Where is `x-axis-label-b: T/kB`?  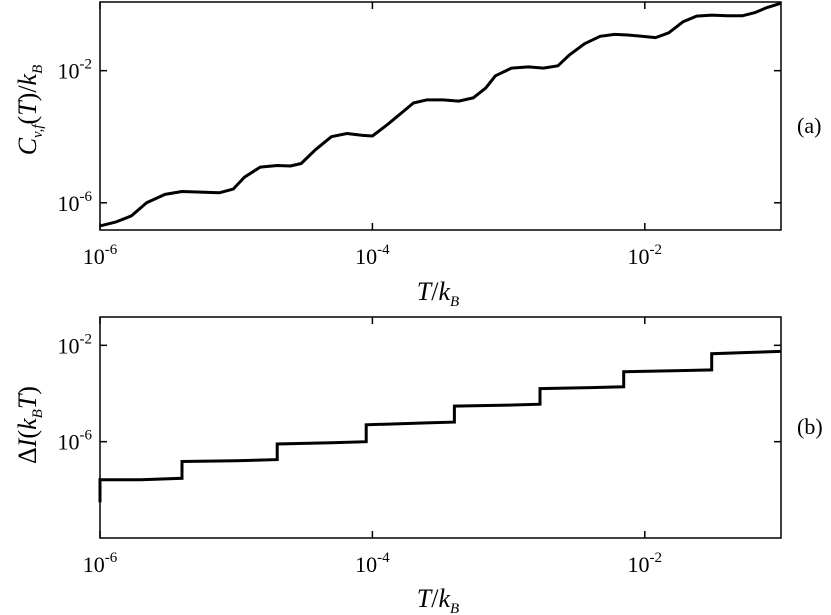 x-axis-label-b: T/kB is located at coordinates (438, 599).